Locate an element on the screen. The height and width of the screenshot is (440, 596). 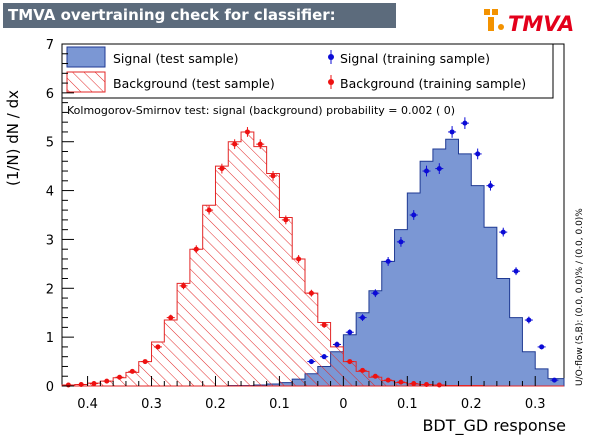
y-tick-label: 4 is located at coordinates (50, 192).